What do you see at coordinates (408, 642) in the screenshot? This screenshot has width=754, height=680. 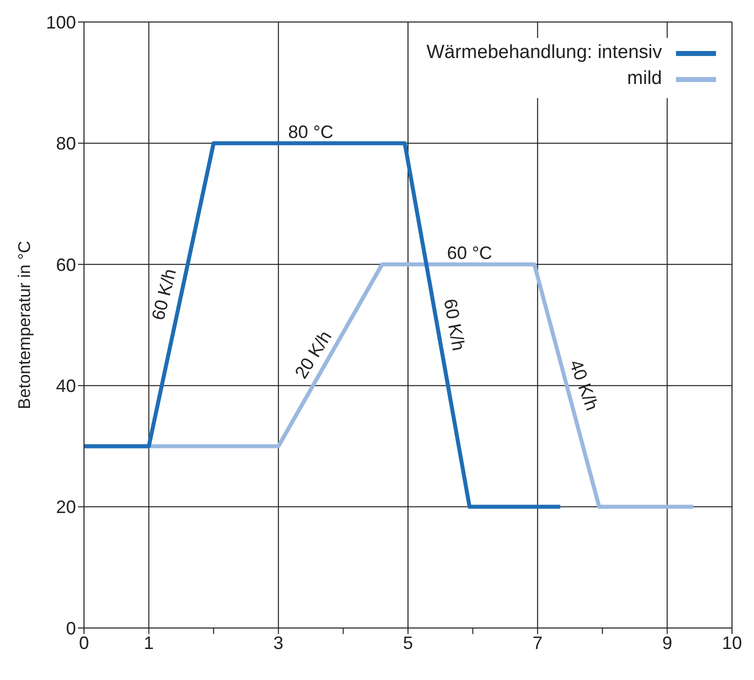 I see `x-tick-label: 5` at bounding box center [408, 642].